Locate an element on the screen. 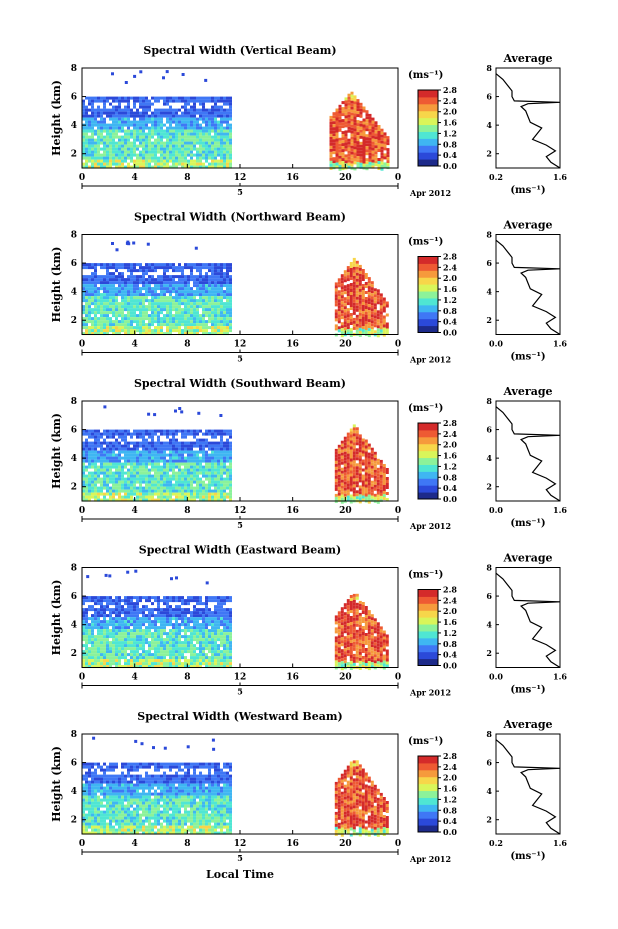 This screenshot has width=618, height=929. heatmap-cells is located at coordinates (235, 289).